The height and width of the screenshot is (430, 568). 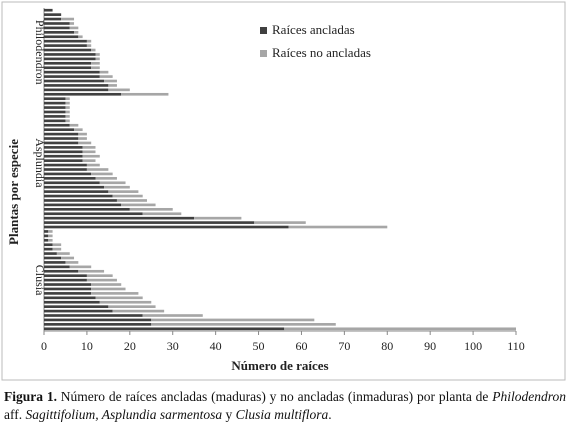 I want to click on caption-part: Figura 1., so click(x=30, y=396).